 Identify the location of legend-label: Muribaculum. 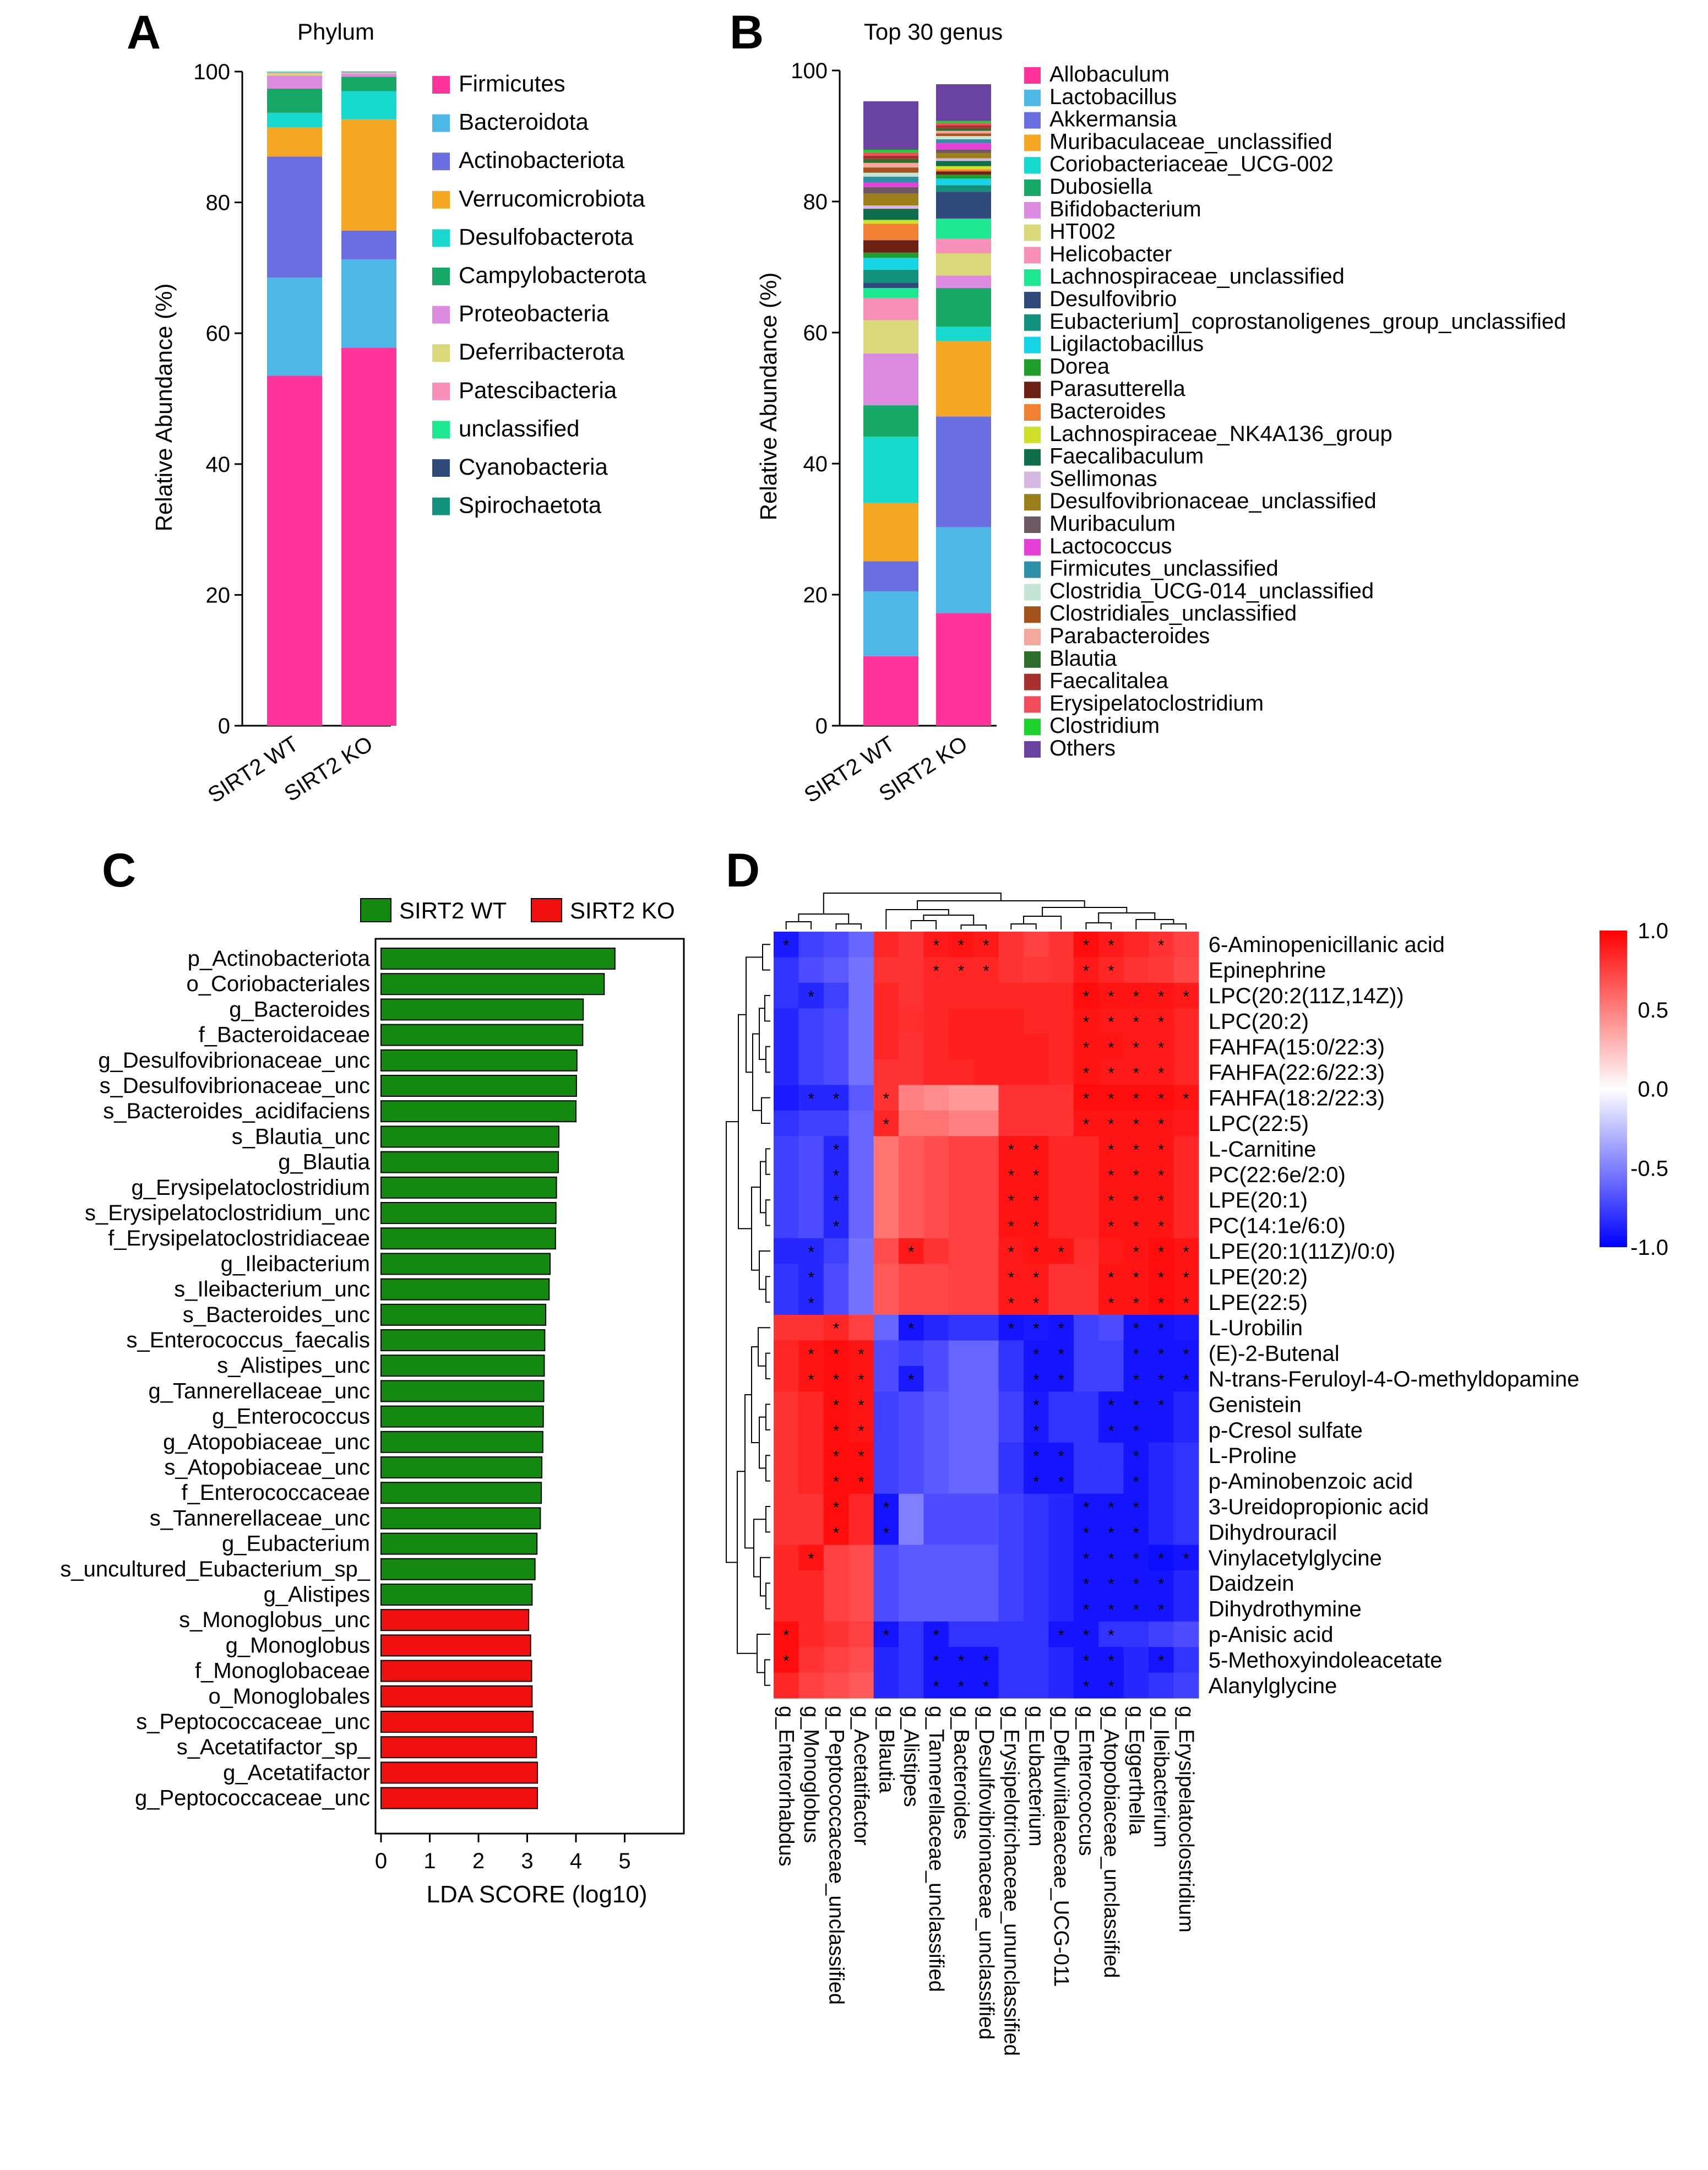
(1112, 524).